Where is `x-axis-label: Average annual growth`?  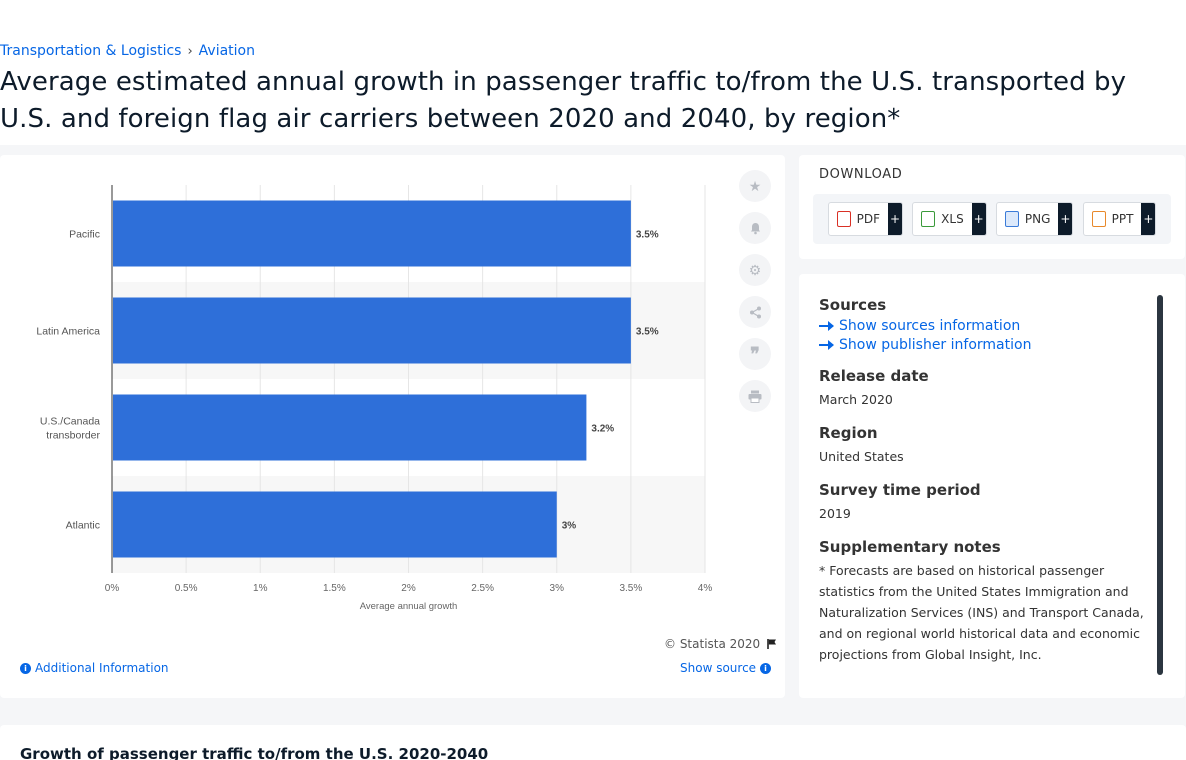
x-axis-label: Average annual growth is located at coordinates (409, 606).